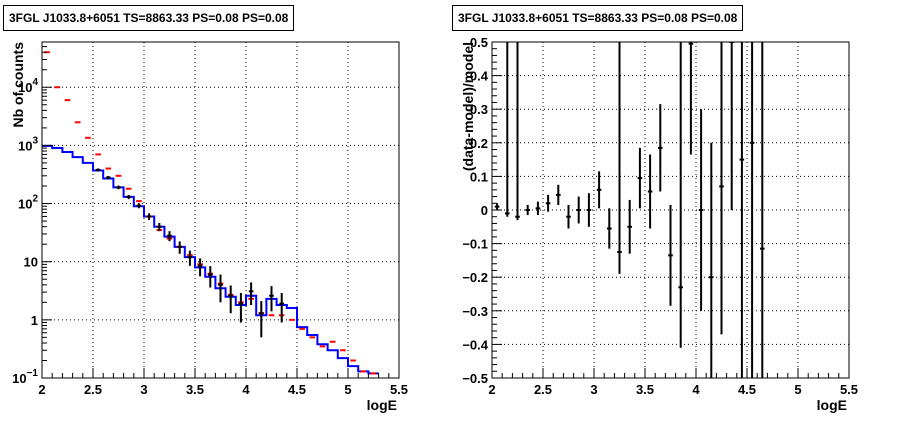 The image size is (898, 421). What do you see at coordinates (479, 143) in the screenshot?
I see `right-ytick-label: 0.2` at bounding box center [479, 143].